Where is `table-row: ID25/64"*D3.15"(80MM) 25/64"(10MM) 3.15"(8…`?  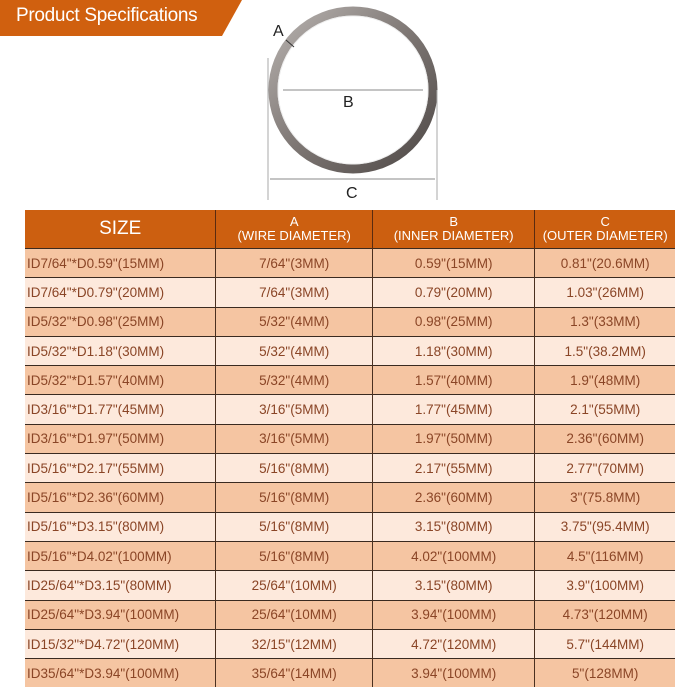
table-row: ID25/64"*D3.15"(80MM) 25/64"(10MM) 3.15"(8… is located at coordinates (350, 585).